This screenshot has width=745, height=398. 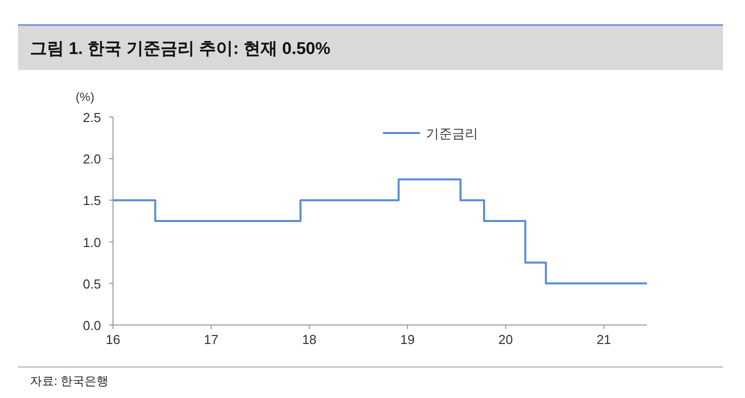 What do you see at coordinates (309, 339) in the screenshot?
I see `x-tick-label: 18` at bounding box center [309, 339].